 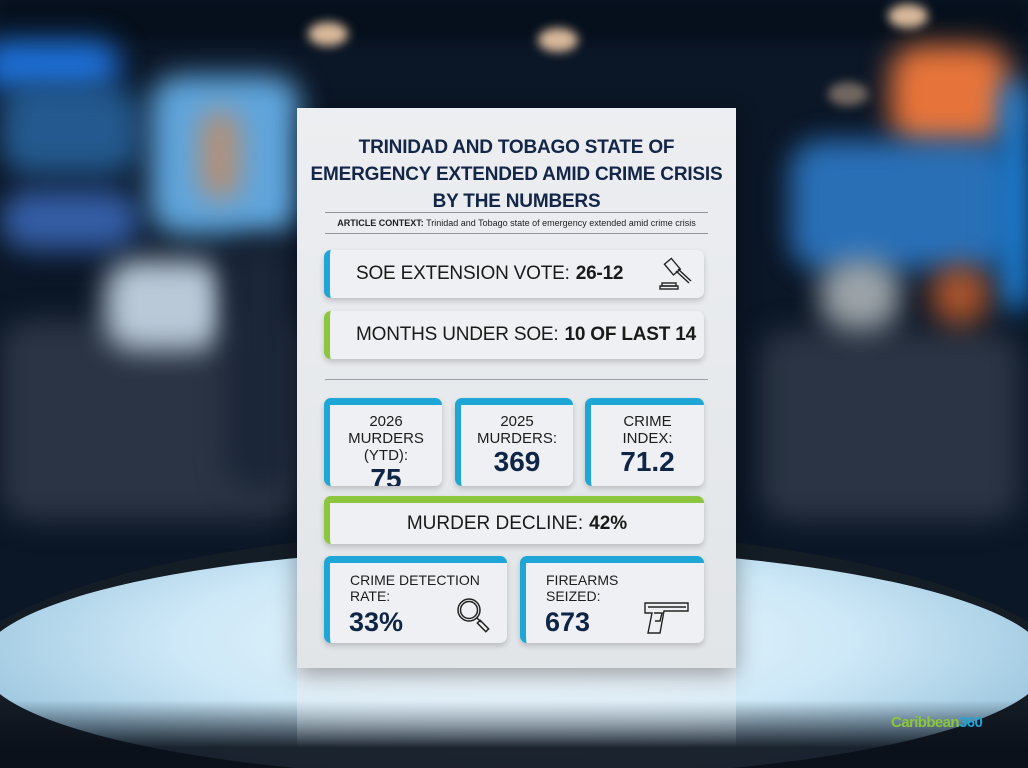 I want to click on context-label: ARTICLE CONTEXT:, so click(x=380, y=223).